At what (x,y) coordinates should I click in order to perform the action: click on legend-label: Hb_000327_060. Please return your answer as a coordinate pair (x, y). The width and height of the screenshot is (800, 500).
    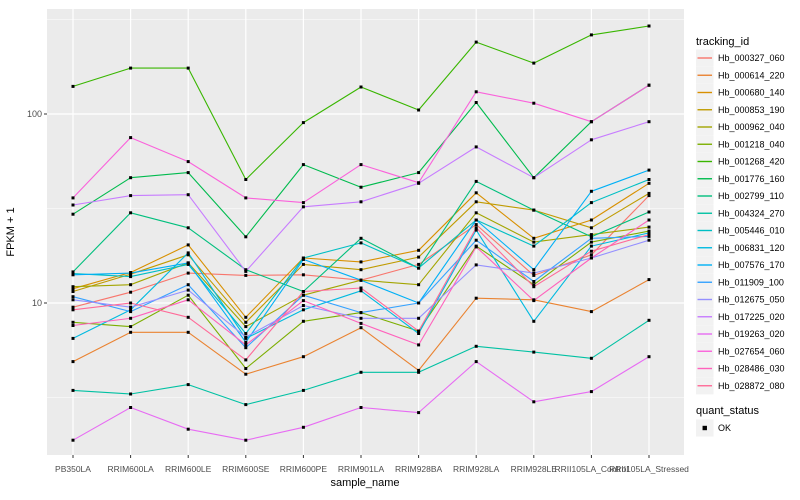
    Looking at the image, I should click on (751, 58).